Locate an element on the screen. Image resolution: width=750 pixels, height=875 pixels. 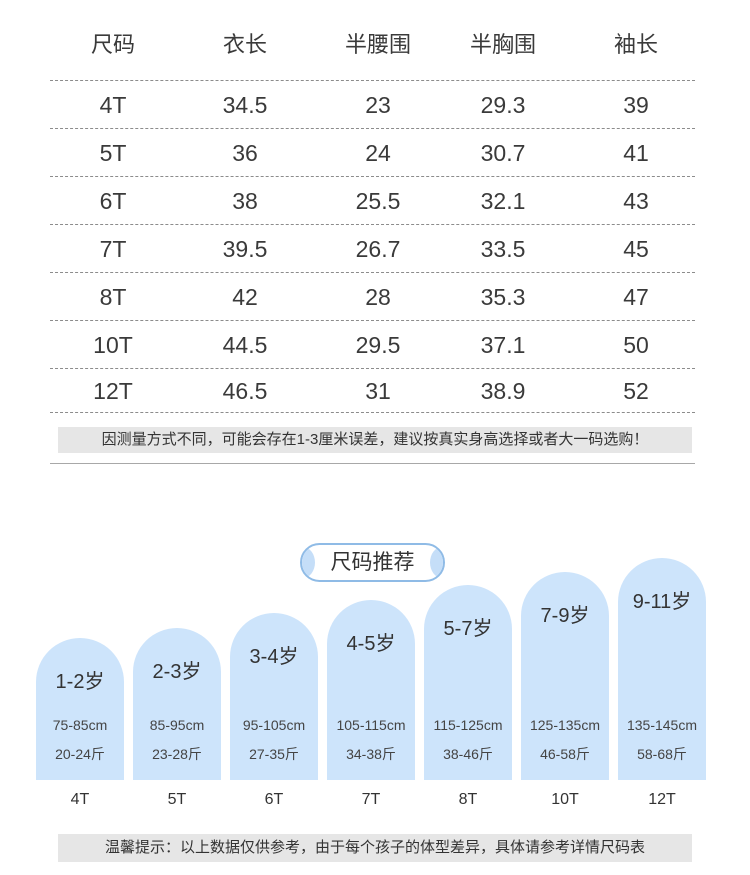
size-cell: 10T is located at coordinates (113, 345).